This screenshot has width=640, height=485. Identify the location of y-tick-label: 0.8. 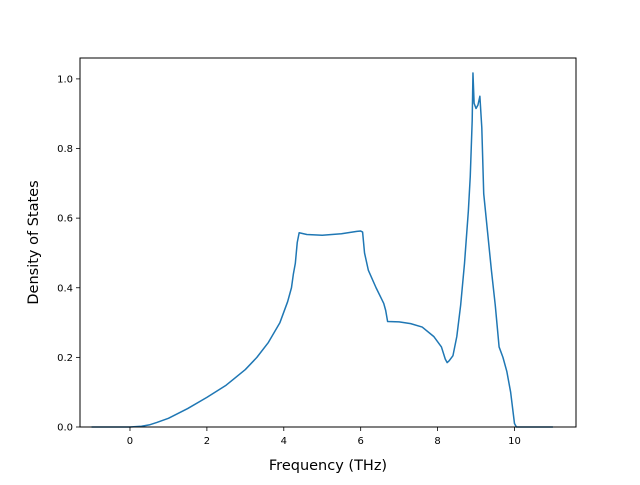
(65, 149).